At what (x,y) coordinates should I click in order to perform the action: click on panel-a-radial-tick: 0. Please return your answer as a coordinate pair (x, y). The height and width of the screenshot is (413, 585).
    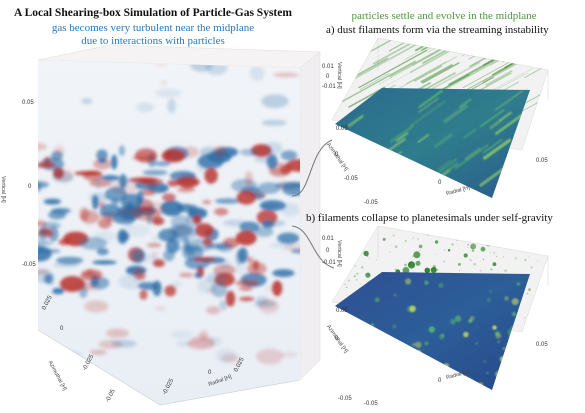
    Looking at the image, I should click on (440, 183).